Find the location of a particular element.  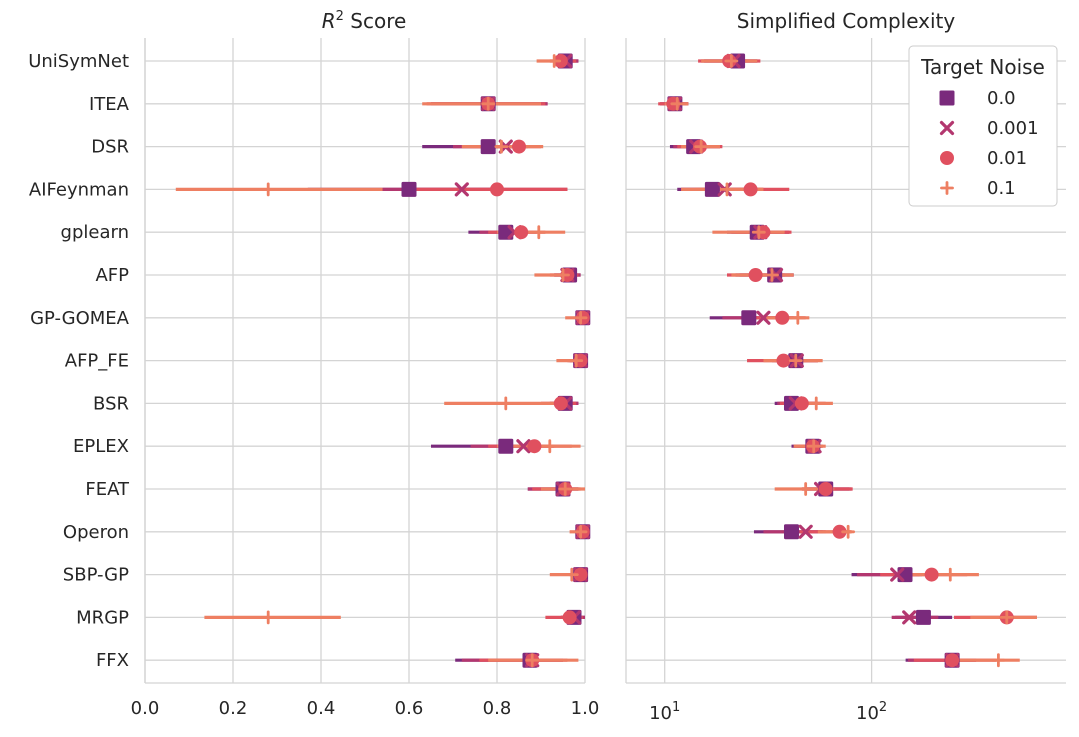

r2-x-tick-label: 1.0 is located at coordinates (585, 708).